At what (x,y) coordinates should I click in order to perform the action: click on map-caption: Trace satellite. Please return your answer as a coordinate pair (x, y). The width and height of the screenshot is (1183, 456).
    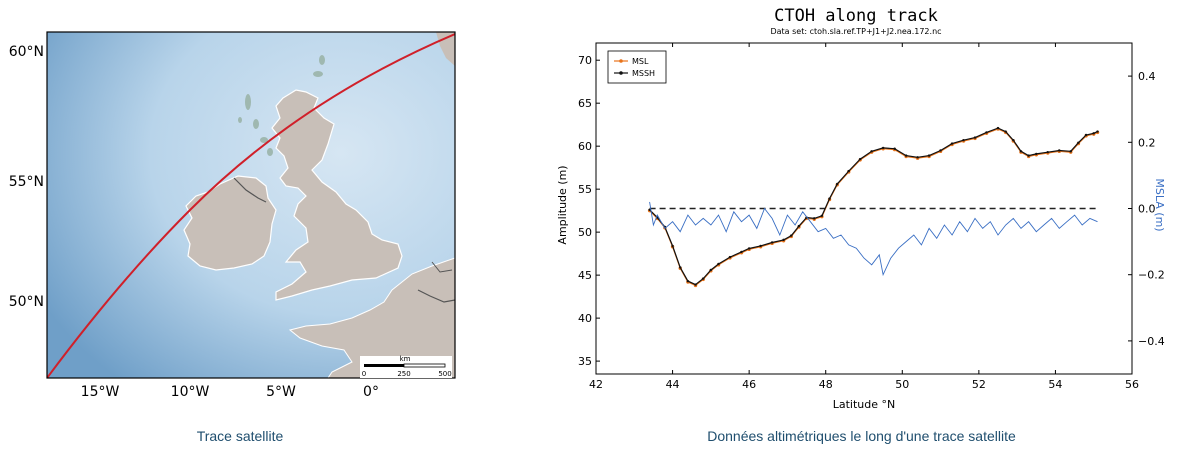
    Looking at the image, I should click on (240, 436).